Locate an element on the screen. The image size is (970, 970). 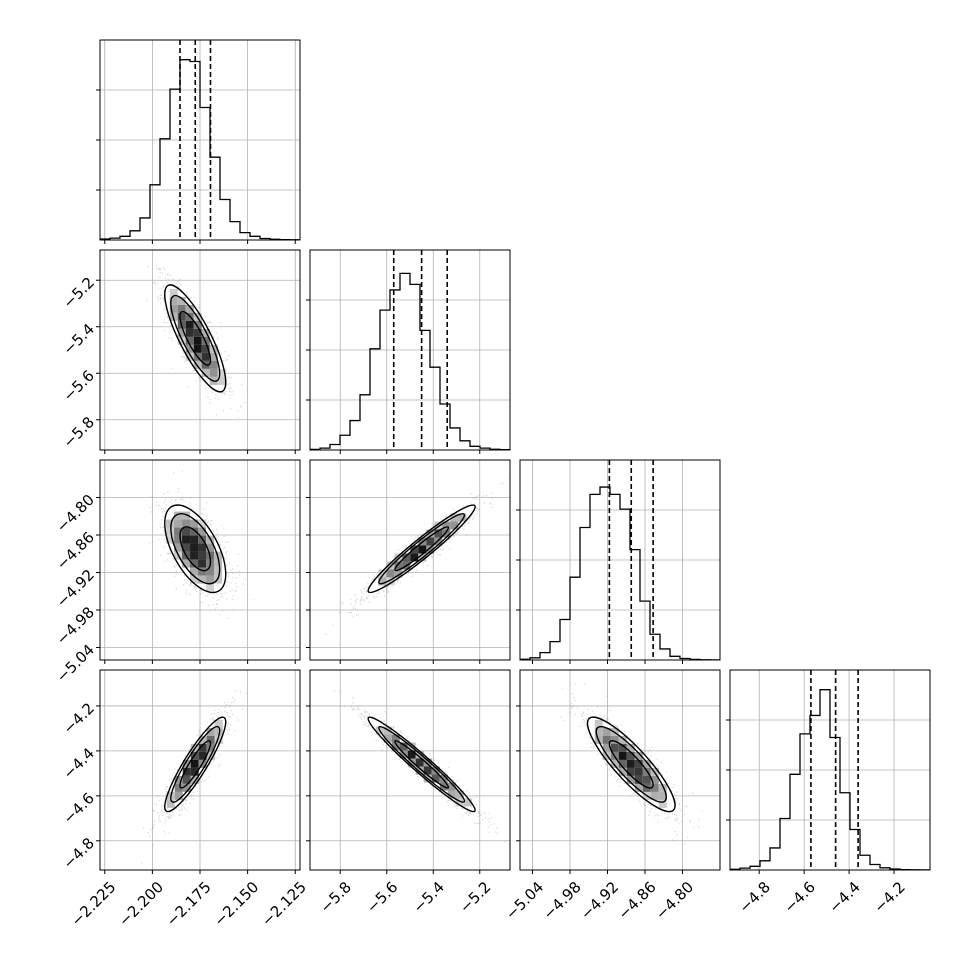
ytick-label-2-0: −5.04 is located at coordinates (75, 663).